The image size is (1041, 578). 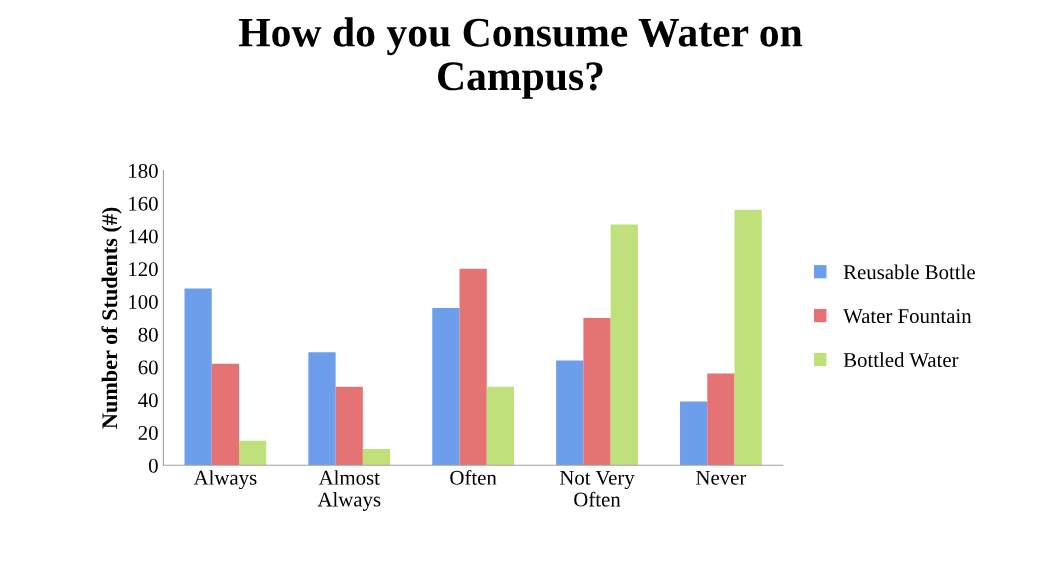 I want to click on x-tick-label: Always, so click(x=225, y=480).